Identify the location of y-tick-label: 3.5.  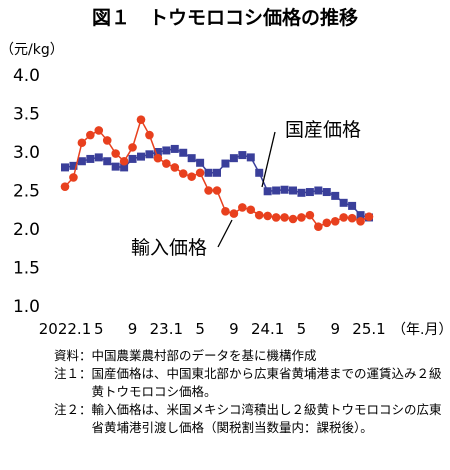
(26, 115).